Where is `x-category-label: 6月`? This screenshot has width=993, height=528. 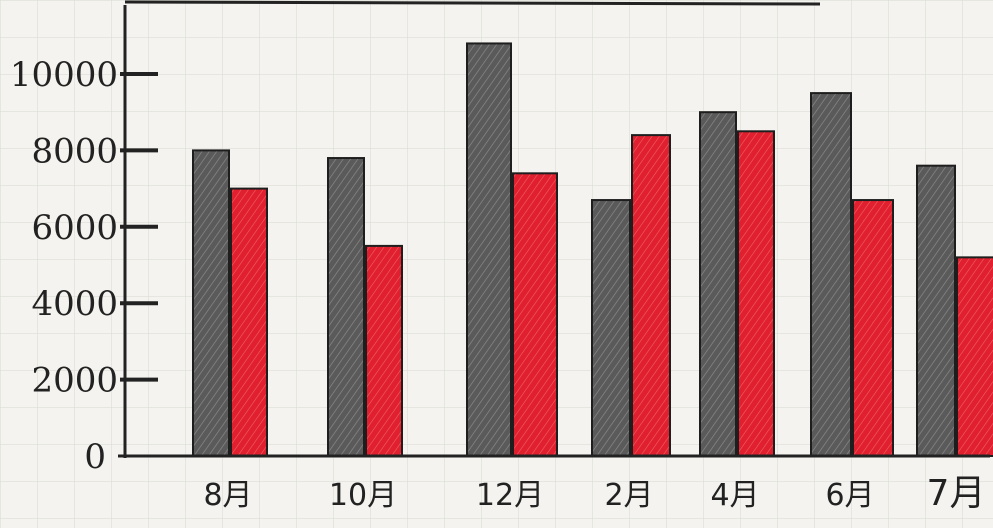
x-category-label: 6月 is located at coordinates (849, 495).